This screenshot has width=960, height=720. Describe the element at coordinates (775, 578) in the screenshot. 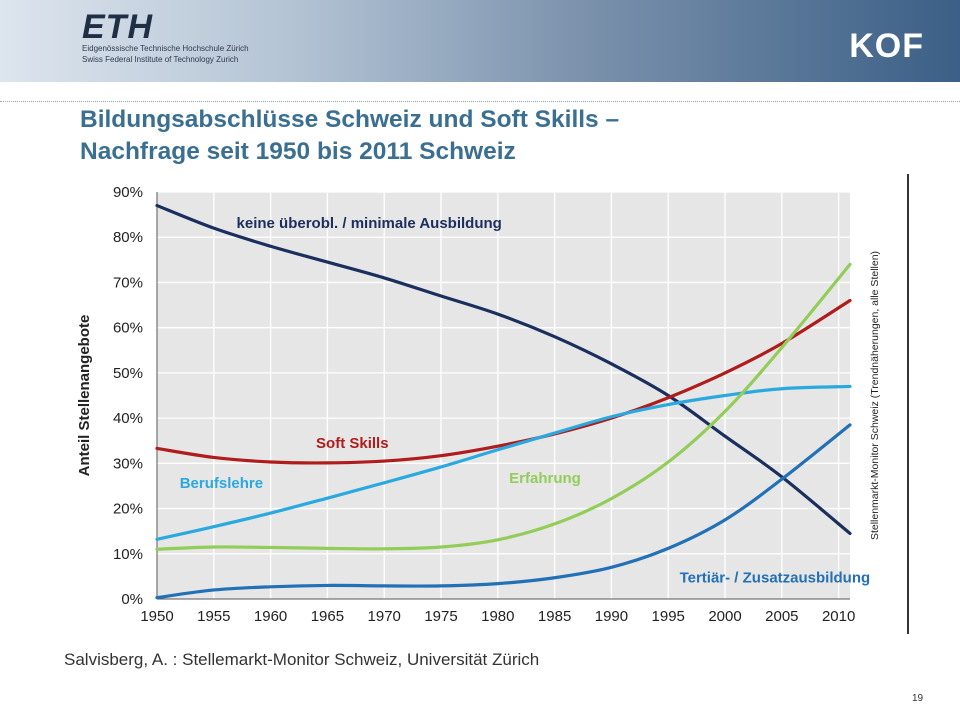

I see `series-label-tertiaer: Tertiär- / Zusatzausbildung` at that location.